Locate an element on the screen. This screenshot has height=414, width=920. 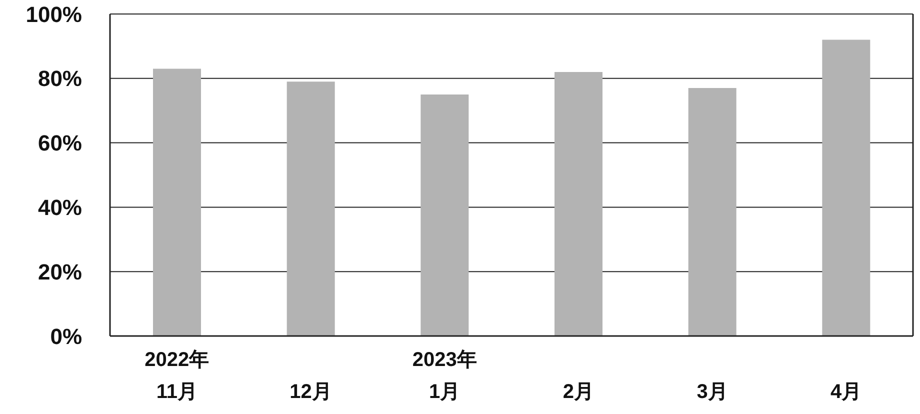
y-tick-label: 100% is located at coordinates (54, 14).